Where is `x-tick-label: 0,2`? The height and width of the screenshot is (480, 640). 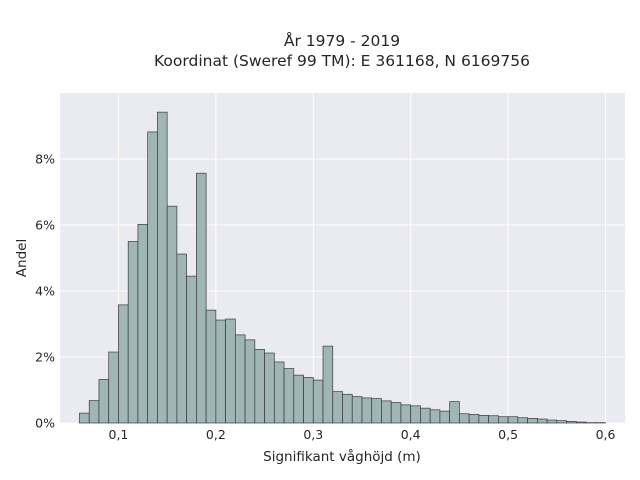
x-tick-label: 0,2 is located at coordinates (216, 434).